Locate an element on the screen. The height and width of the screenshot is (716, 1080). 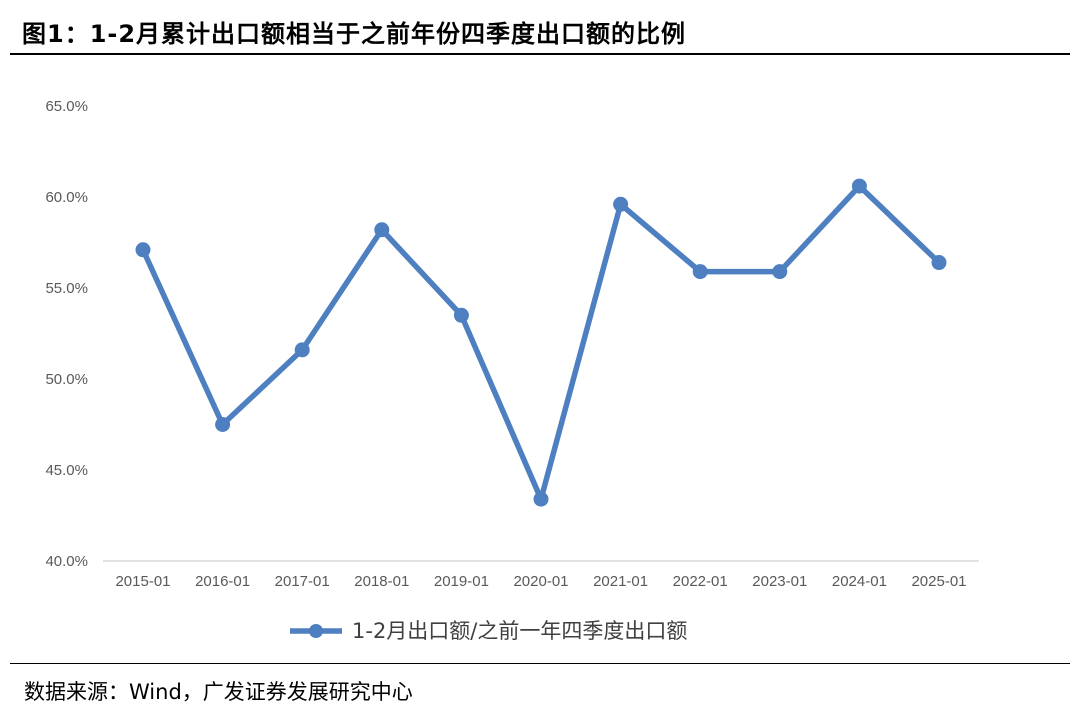
y-tick-label: 65.0% is located at coordinates (66, 106).